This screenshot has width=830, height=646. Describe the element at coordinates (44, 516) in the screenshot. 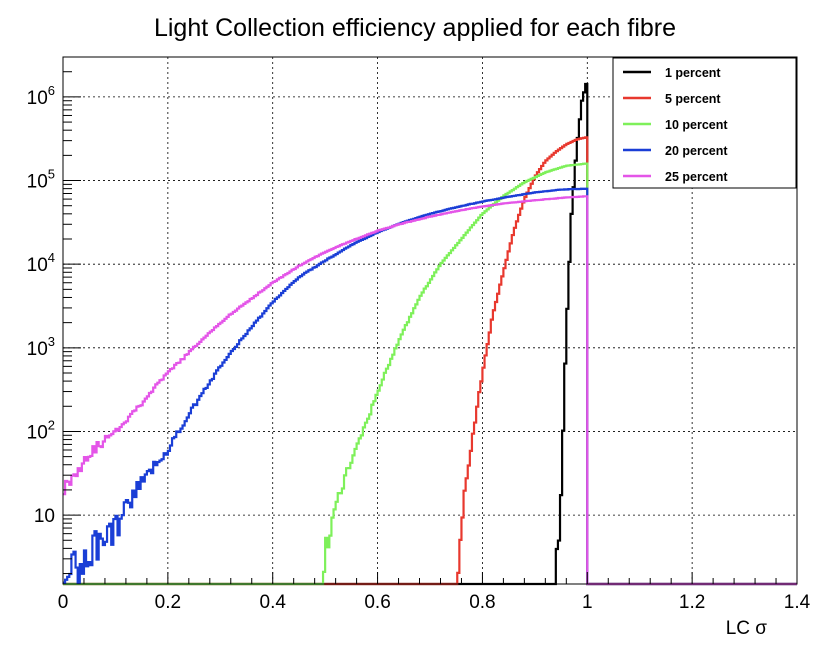

I see `y-tick-label: 10` at that location.